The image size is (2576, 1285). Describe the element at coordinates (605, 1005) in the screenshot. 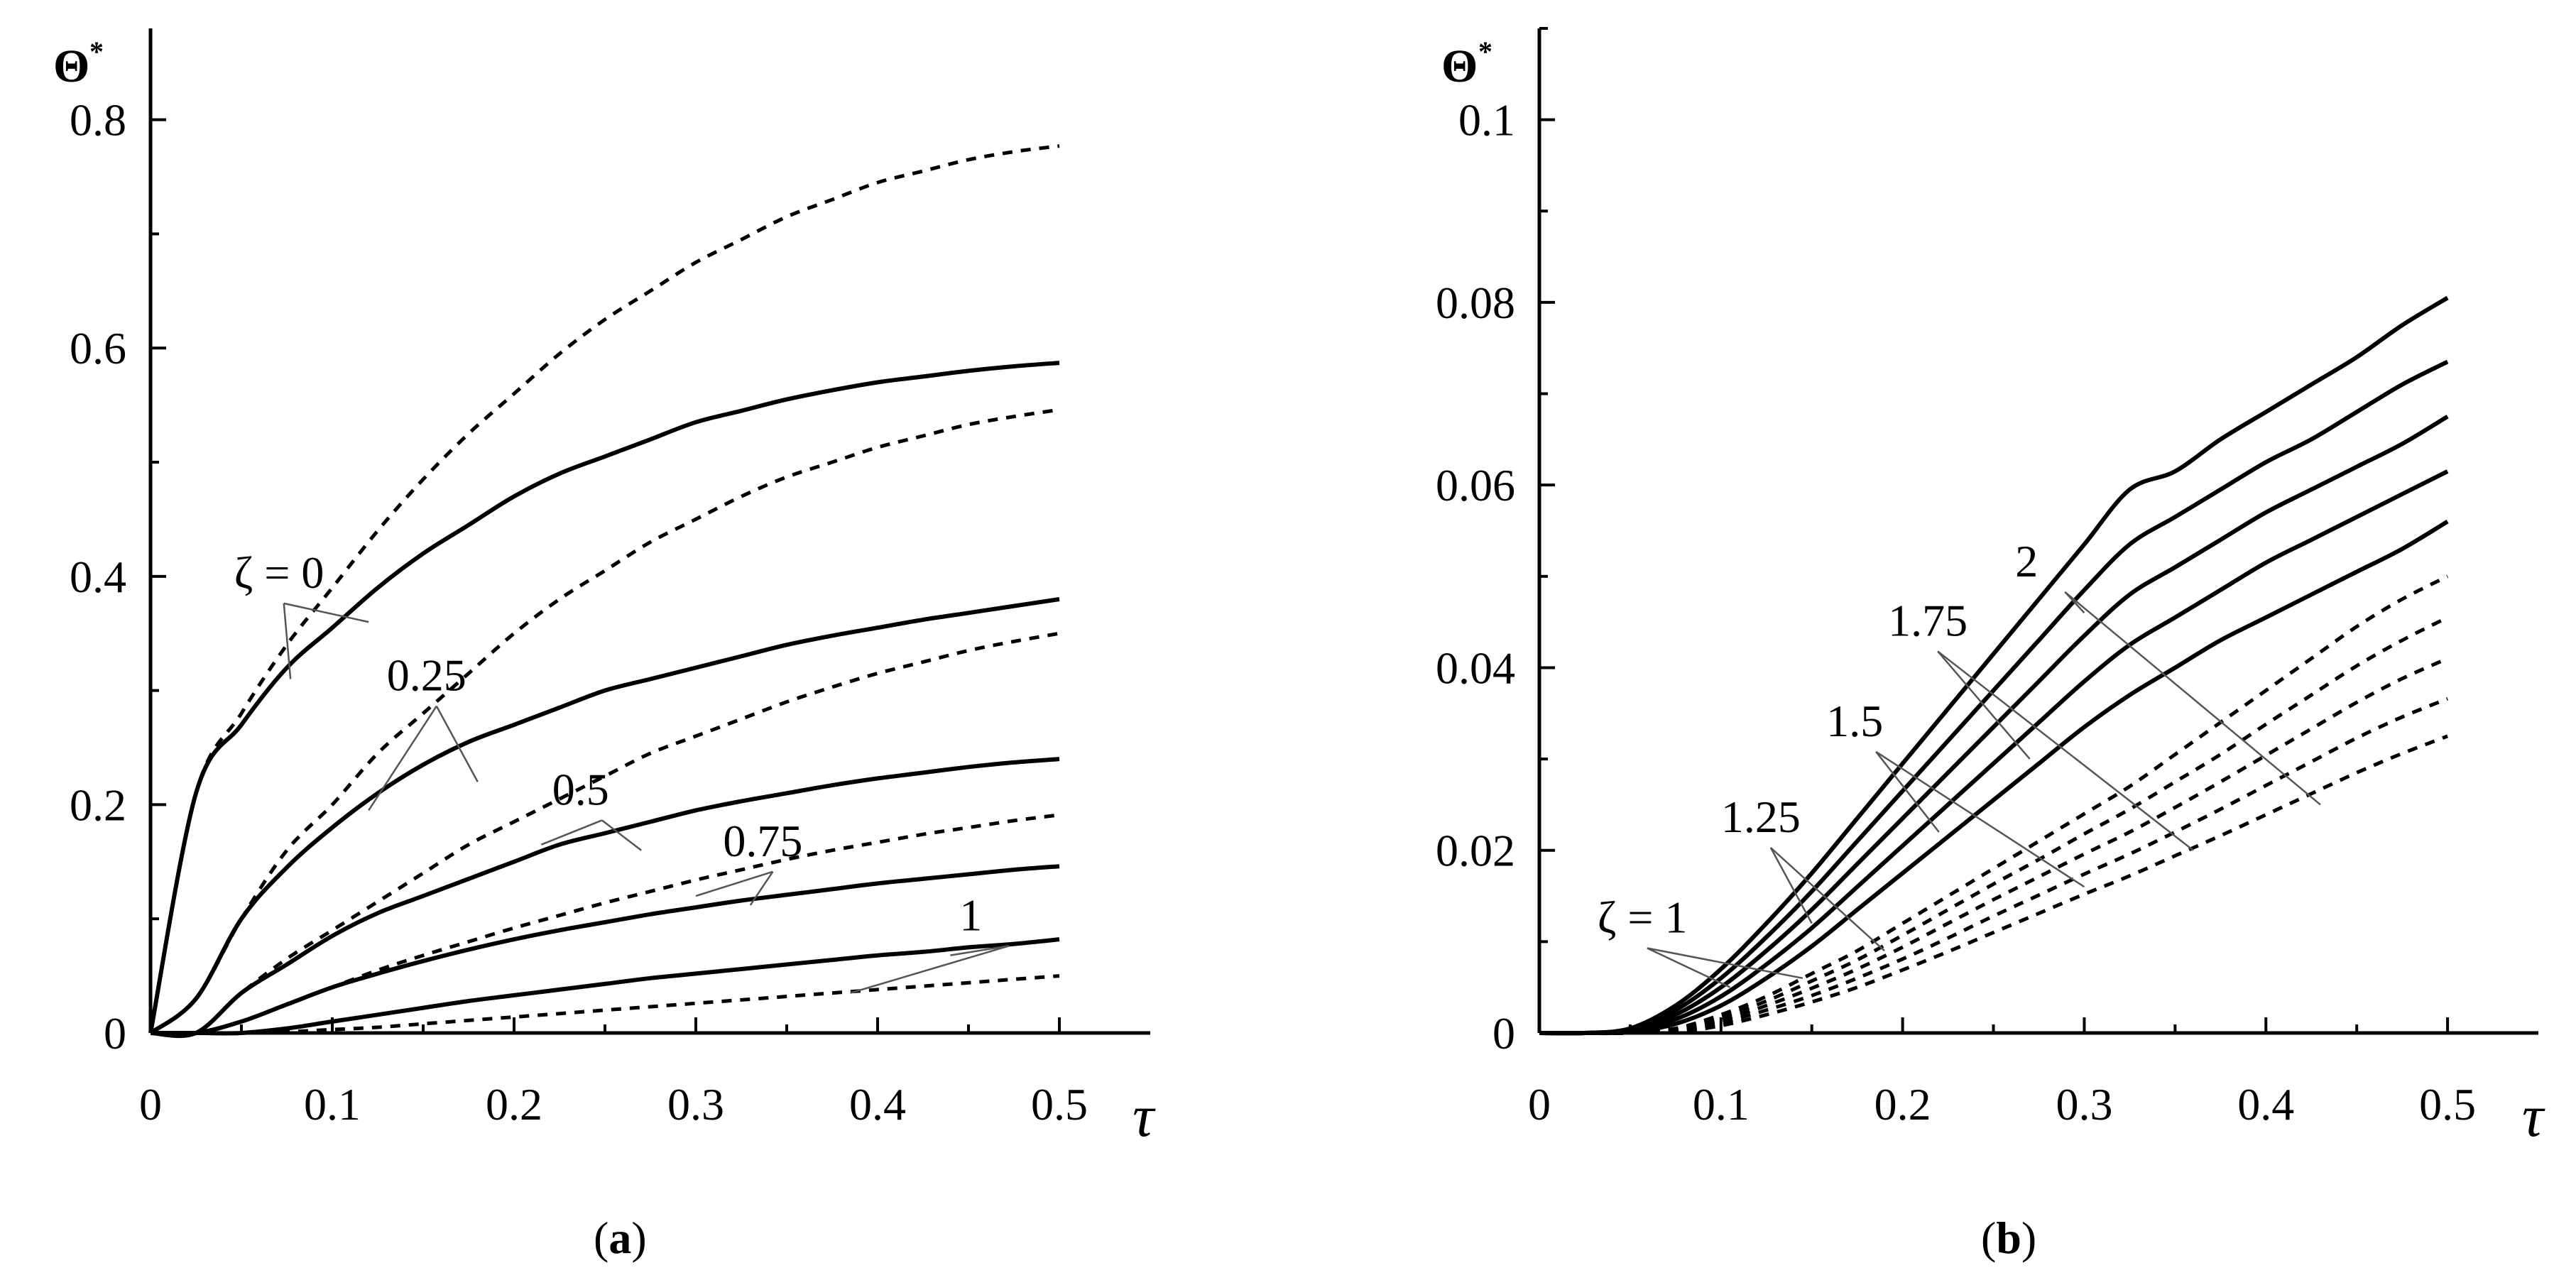

I see `panel-a-series-1-dashed` at that location.